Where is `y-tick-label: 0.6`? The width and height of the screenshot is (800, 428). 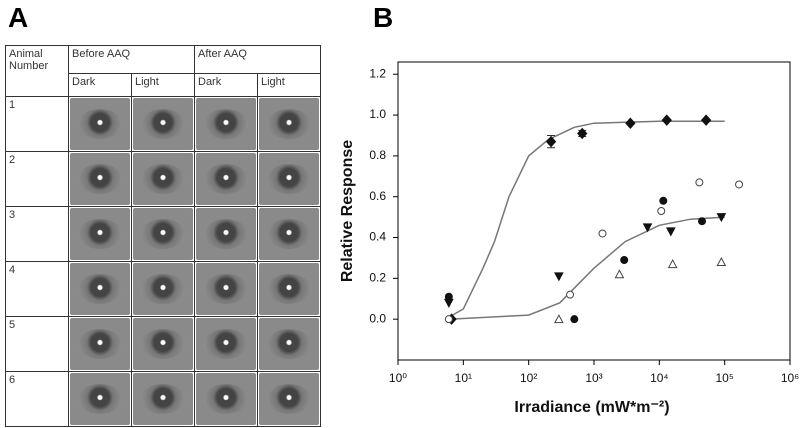
y-tick-label: 0.6 is located at coordinates (377, 196).